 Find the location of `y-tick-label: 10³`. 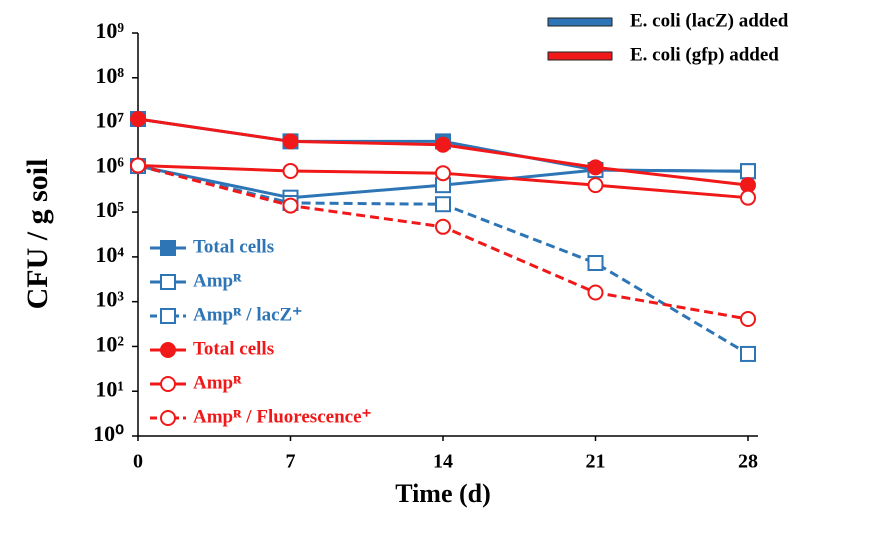

y-tick-label: 10³ is located at coordinates (109, 299).